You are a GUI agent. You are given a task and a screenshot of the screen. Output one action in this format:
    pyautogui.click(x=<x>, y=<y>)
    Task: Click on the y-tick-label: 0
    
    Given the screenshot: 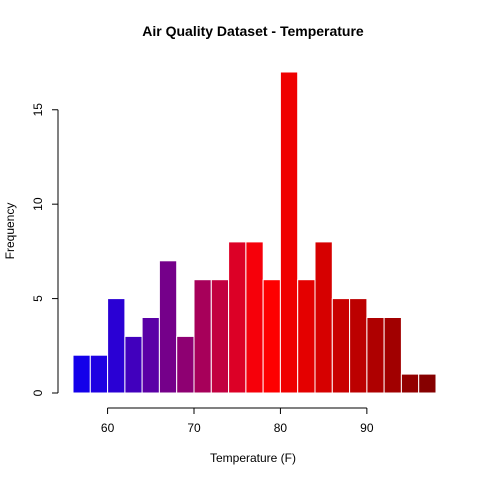 What is the action you would take?
    pyautogui.click(x=38, y=392)
    